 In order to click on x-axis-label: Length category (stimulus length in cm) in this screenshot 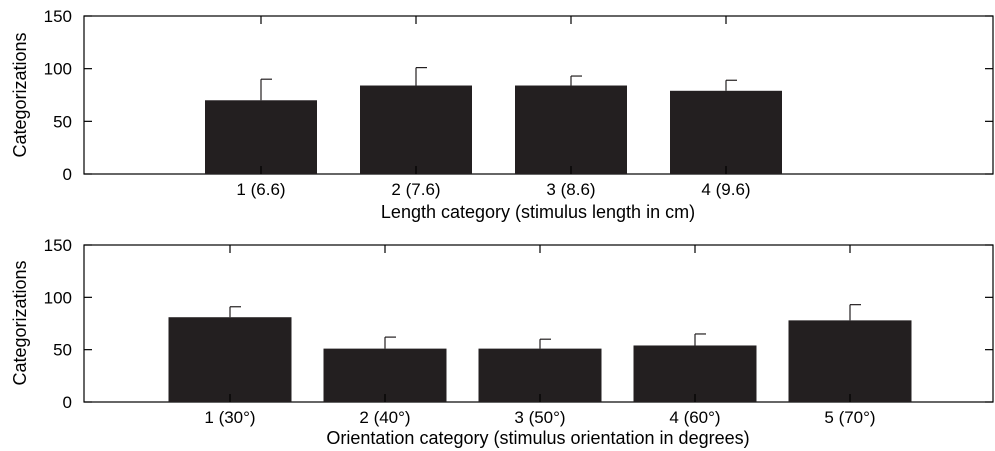, I will do `click(538, 212)`.